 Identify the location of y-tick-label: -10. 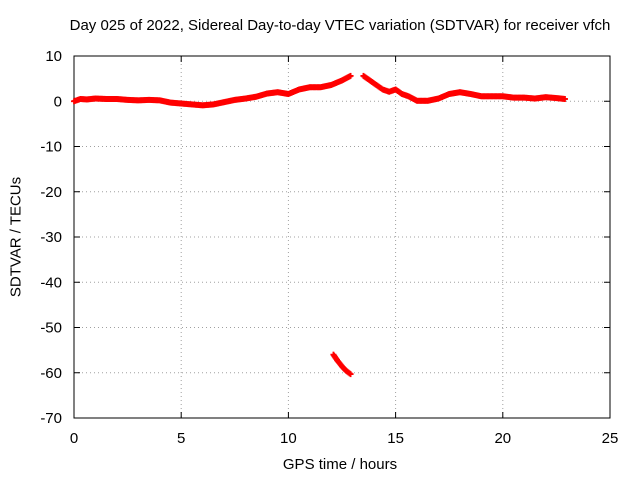
(51, 147).